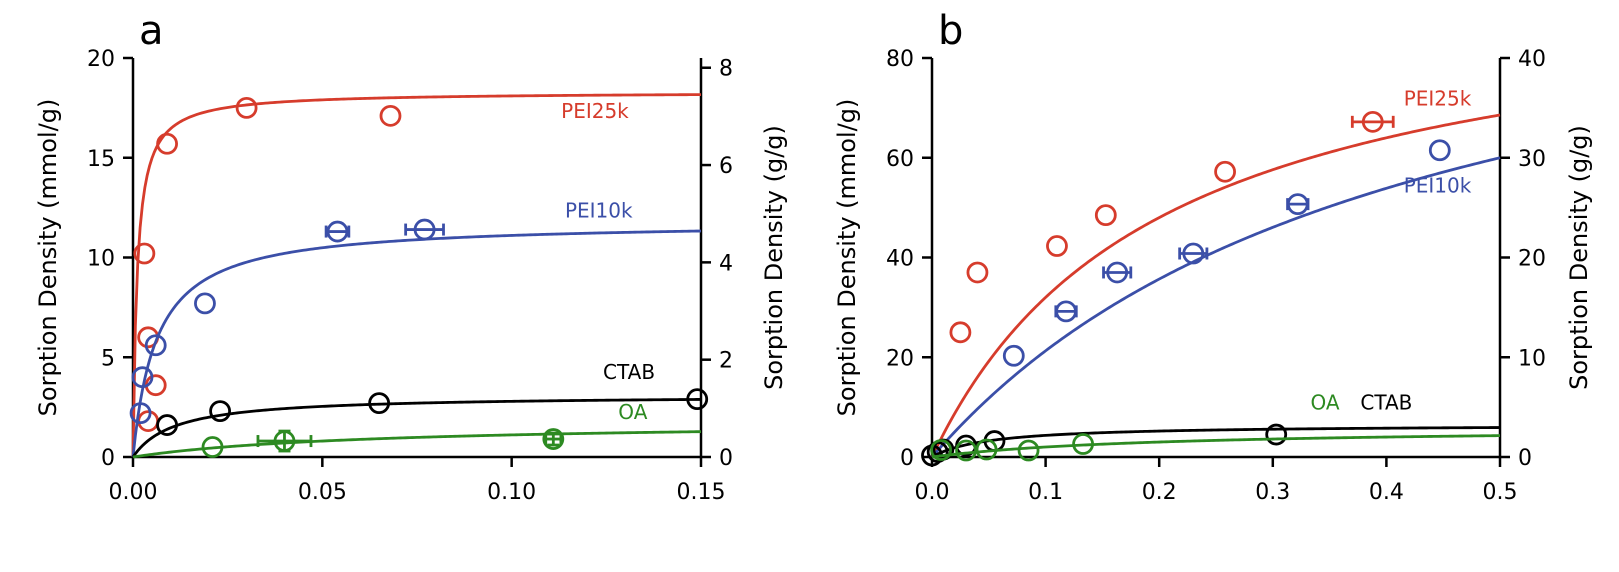 The width and height of the screenshot is (1619, 572). I want to click on y-right-tick-label: 8, so click(726, 69).